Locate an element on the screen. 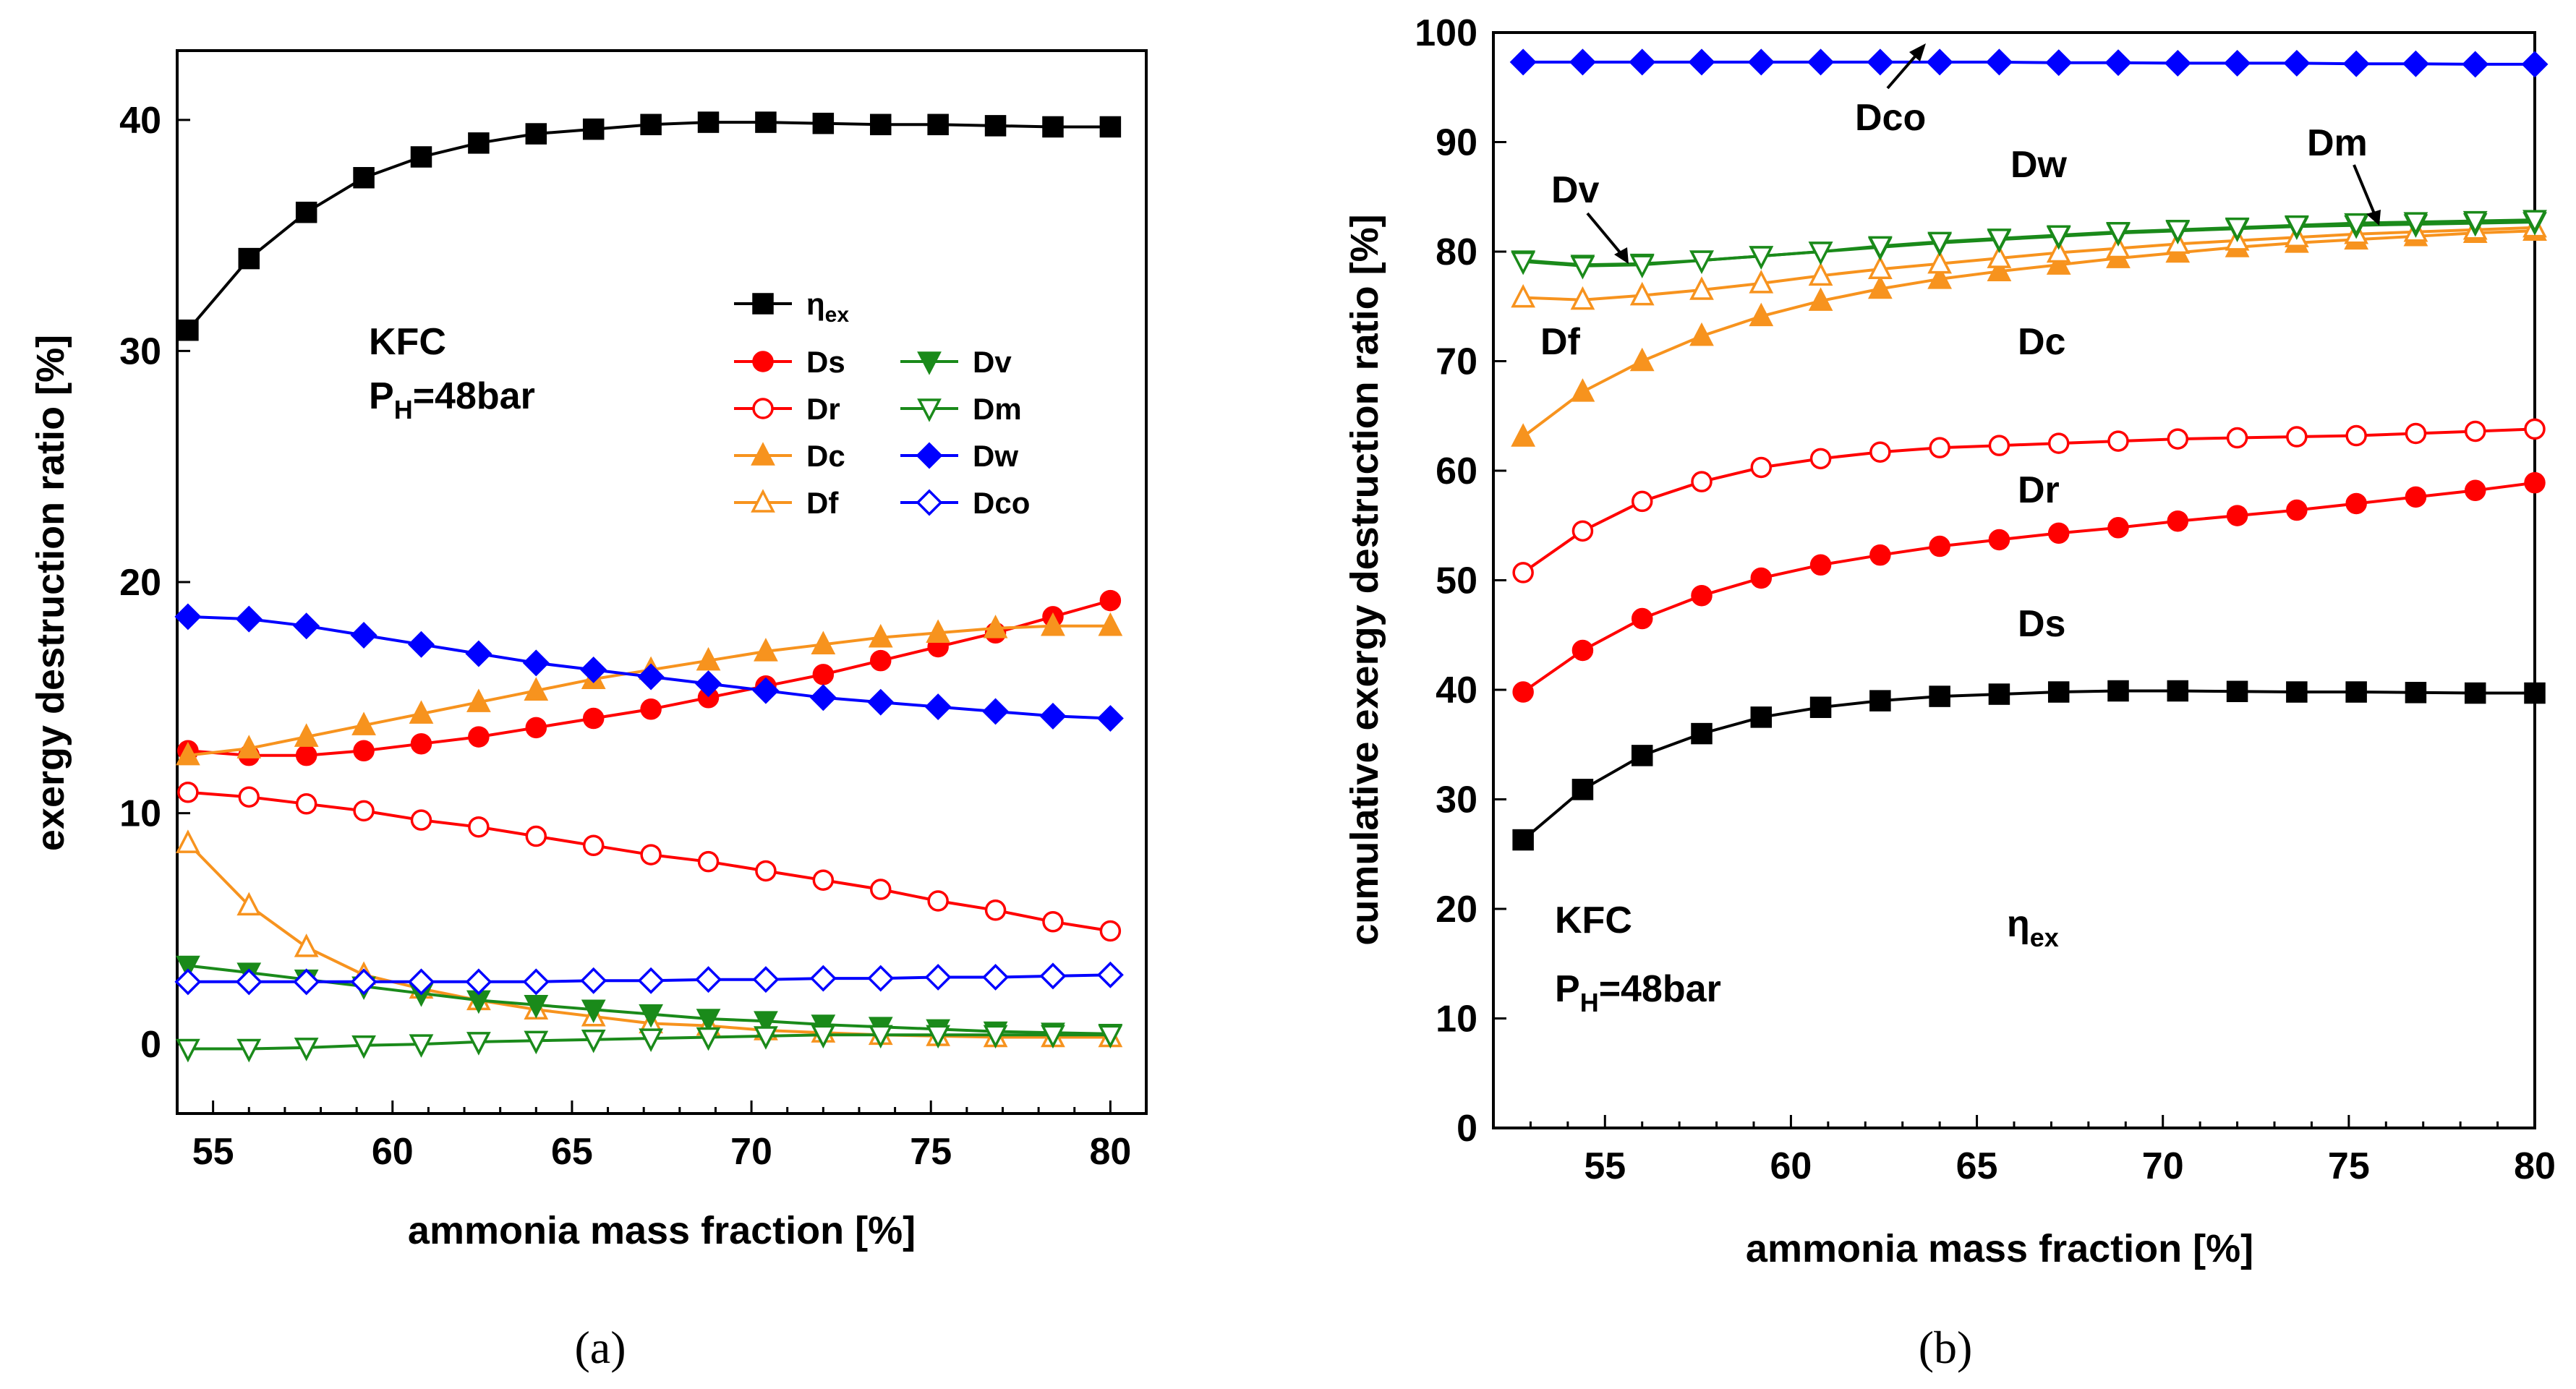  annotation-kfc-a: KFC is located at coordinates (407, 342).